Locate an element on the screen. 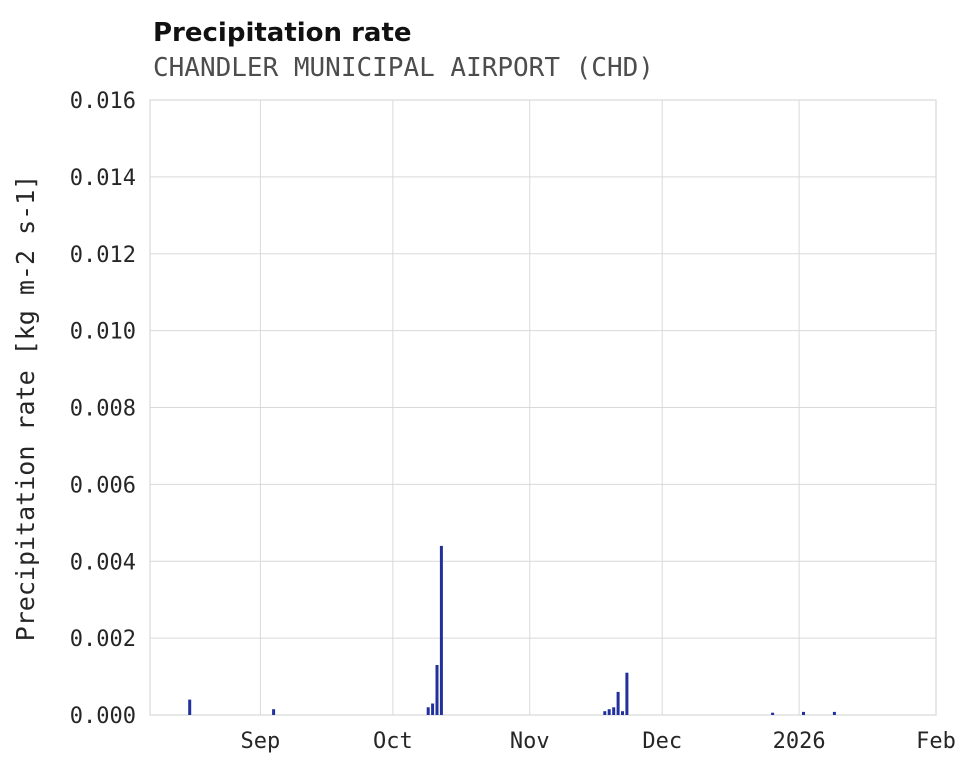 The image size is (980, 780). y-tick-label: 0.006 is located at coordinates (103, 485).